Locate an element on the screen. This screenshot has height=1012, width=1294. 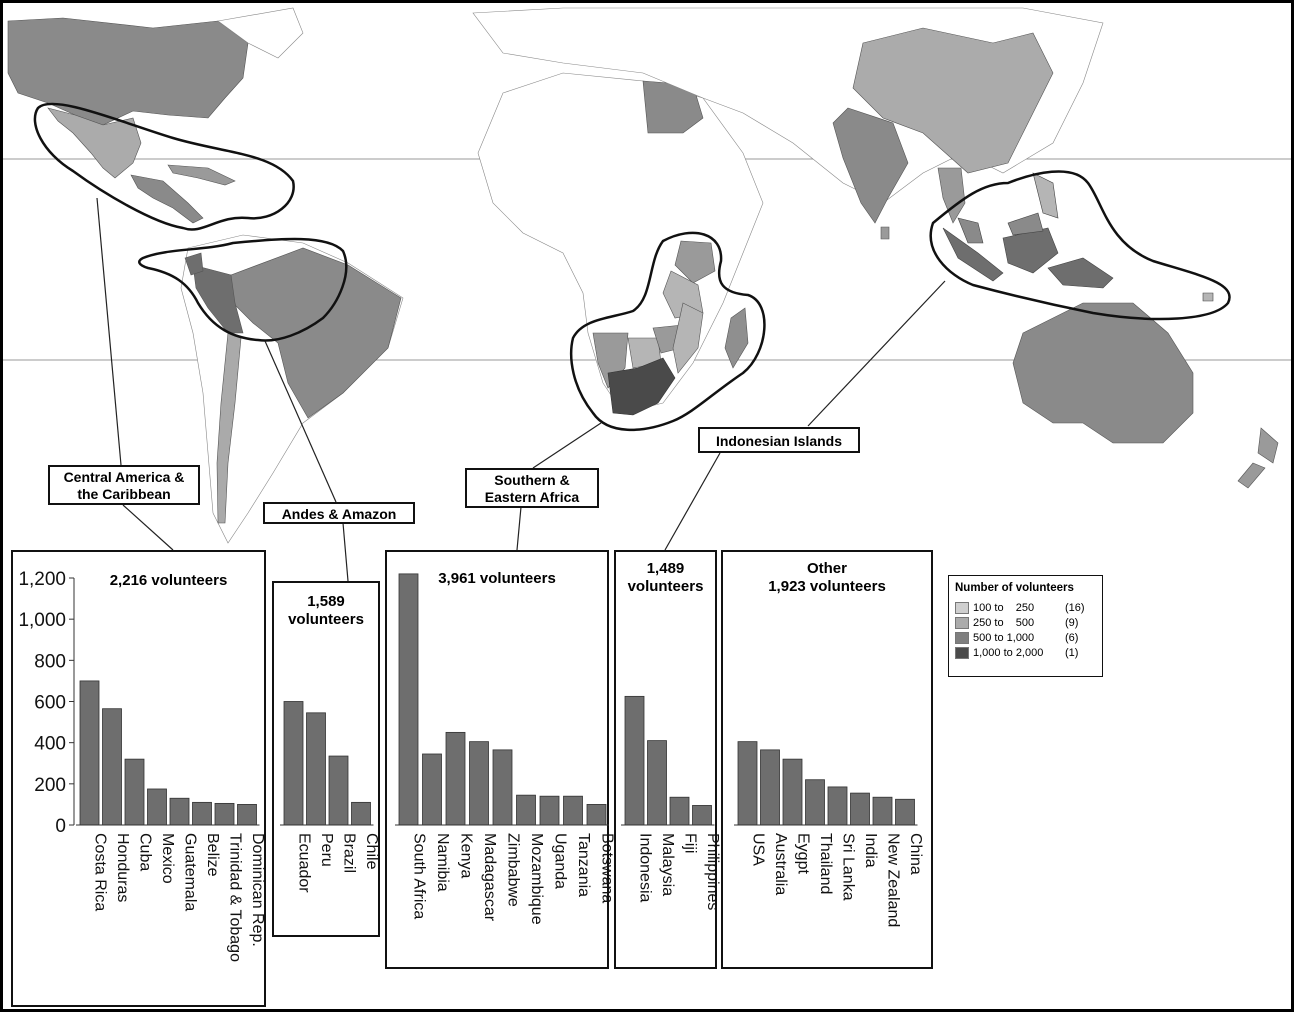
bar-brazil is located at coordinates (338, 790).